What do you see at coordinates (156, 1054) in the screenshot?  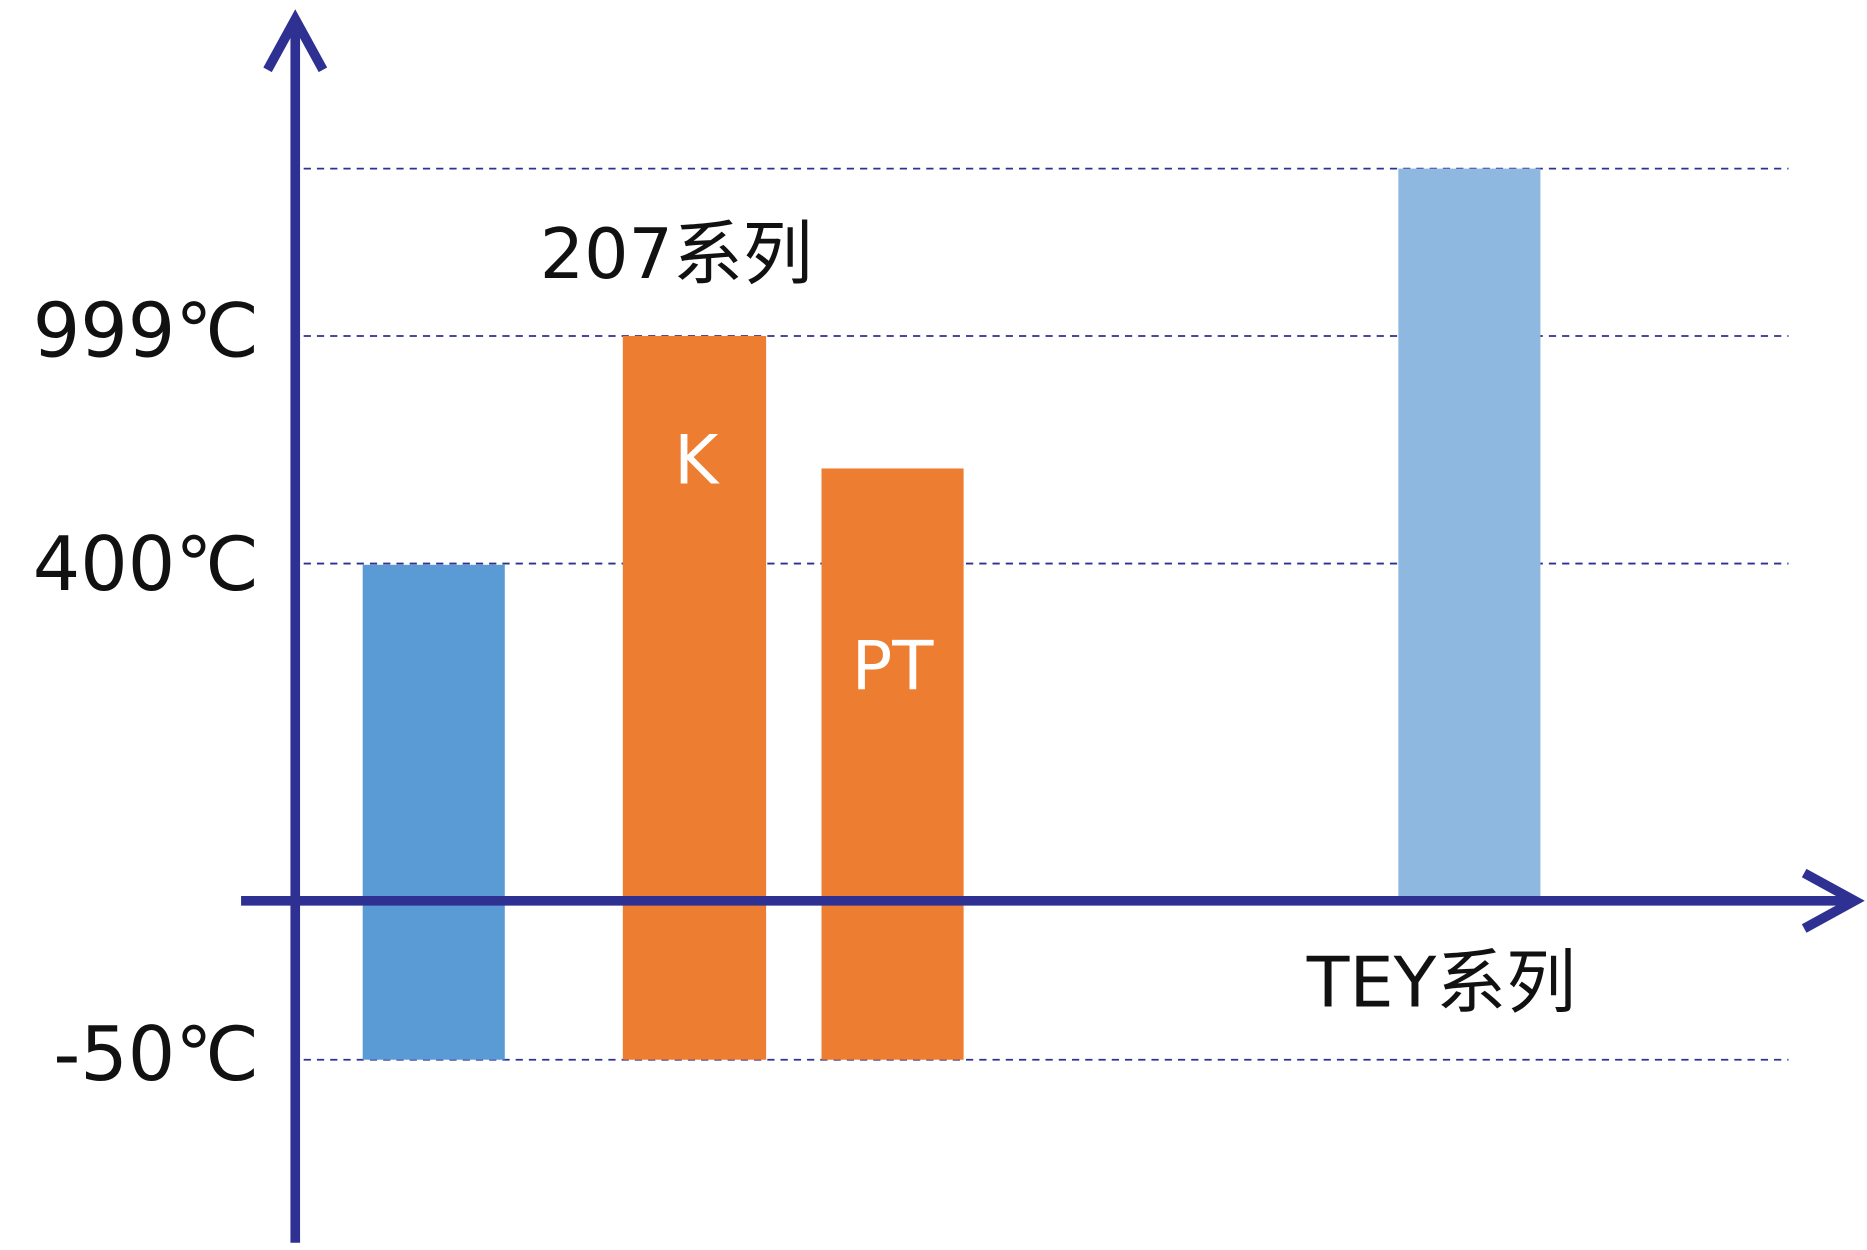 I see `y-label: -50℃` at bounding box center [156, 1054].